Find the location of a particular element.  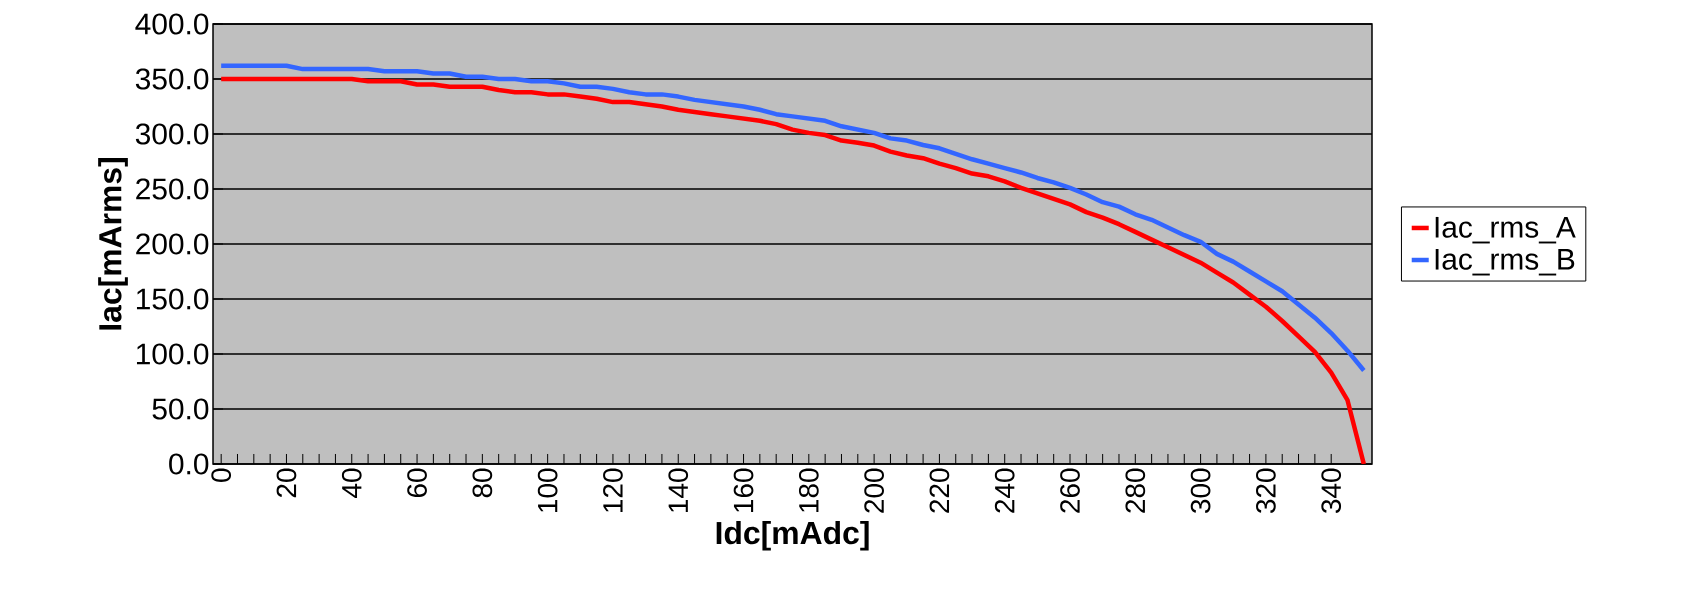

legend-label: Iac_rms_B is located at coordinates (1505, 262).